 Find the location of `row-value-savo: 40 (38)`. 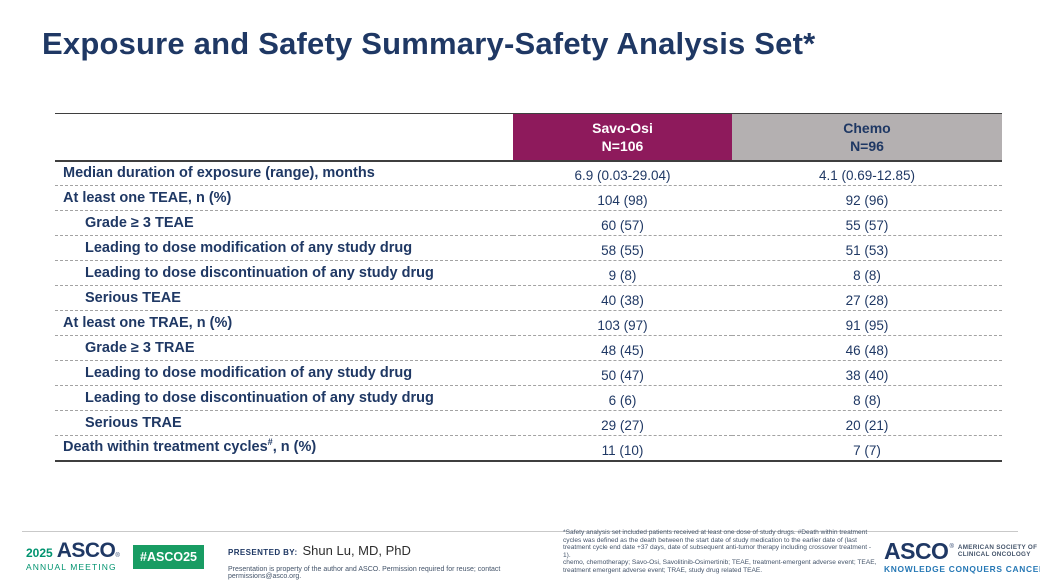

row-value-savo: 40 (38) is located at coordinates (622, 300).